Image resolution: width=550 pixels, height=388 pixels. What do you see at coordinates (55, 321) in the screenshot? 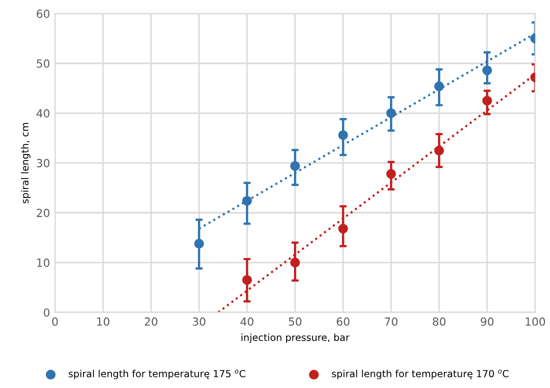
I see `x-tick-label: 0` at bounding box center [55, 321].